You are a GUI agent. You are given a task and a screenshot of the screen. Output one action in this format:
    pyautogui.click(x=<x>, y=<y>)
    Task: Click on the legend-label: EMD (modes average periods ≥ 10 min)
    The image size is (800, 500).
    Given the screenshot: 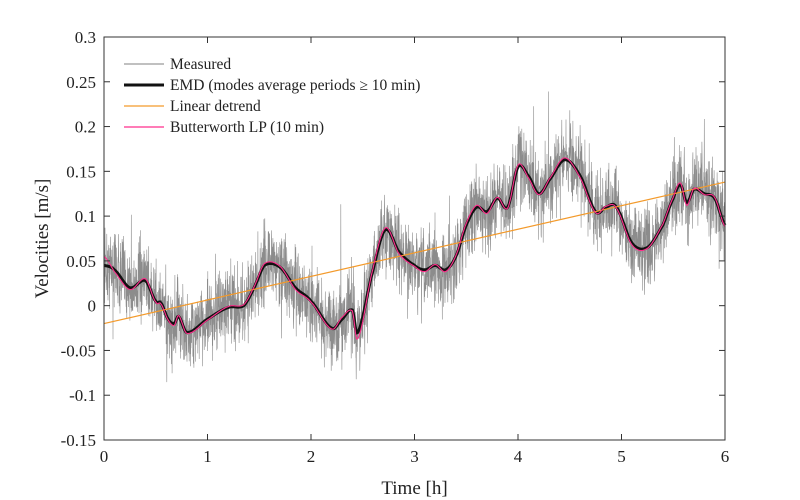 What is the action you would take?
    pyautogui.click(x=295, y=85)
    